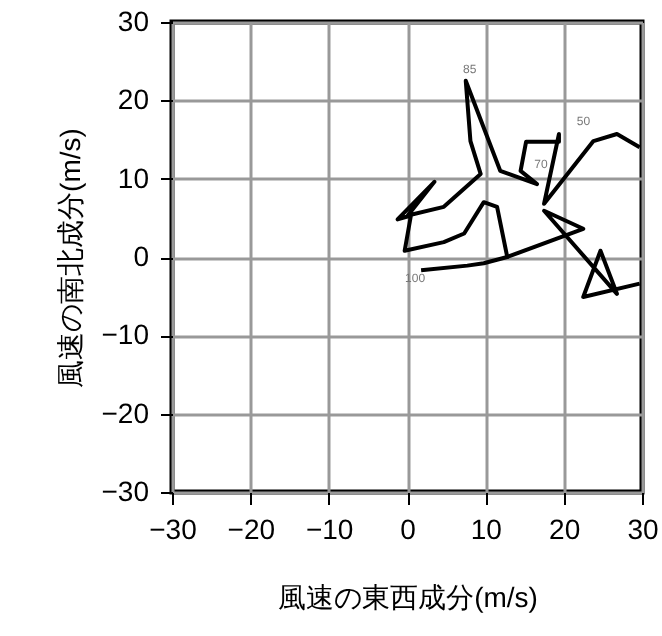 This screenshot has width=662, height=636. I want to click on y-tick-label: −30, so click(125, 491).